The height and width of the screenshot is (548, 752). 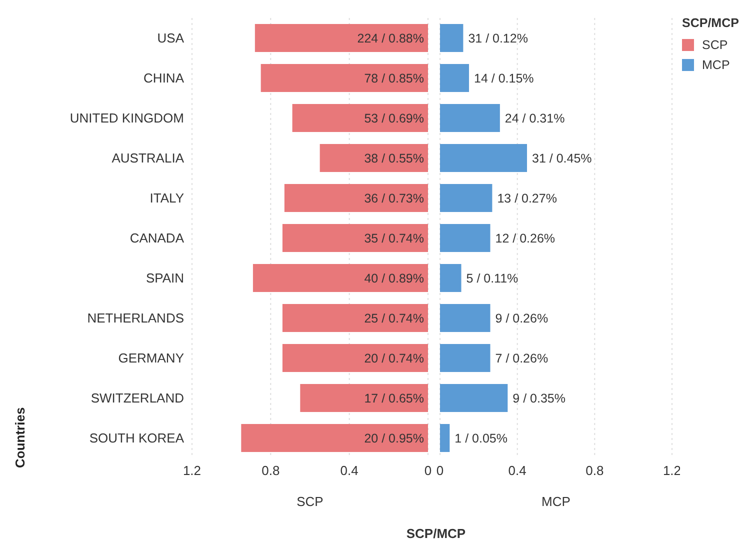 I want to click on y-tick-label: SPAIN, so click(x=165, y=278).